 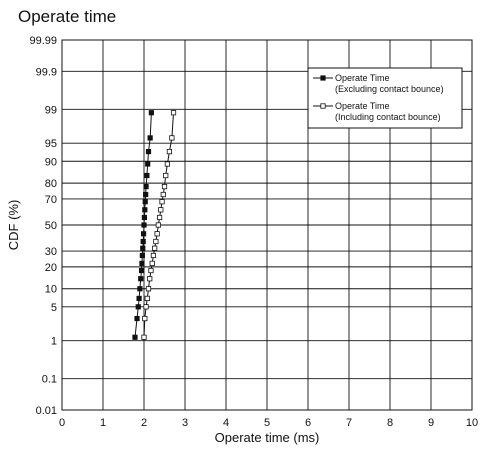 I want to click on x-tick-label: 7, so click(x=349, y=423).